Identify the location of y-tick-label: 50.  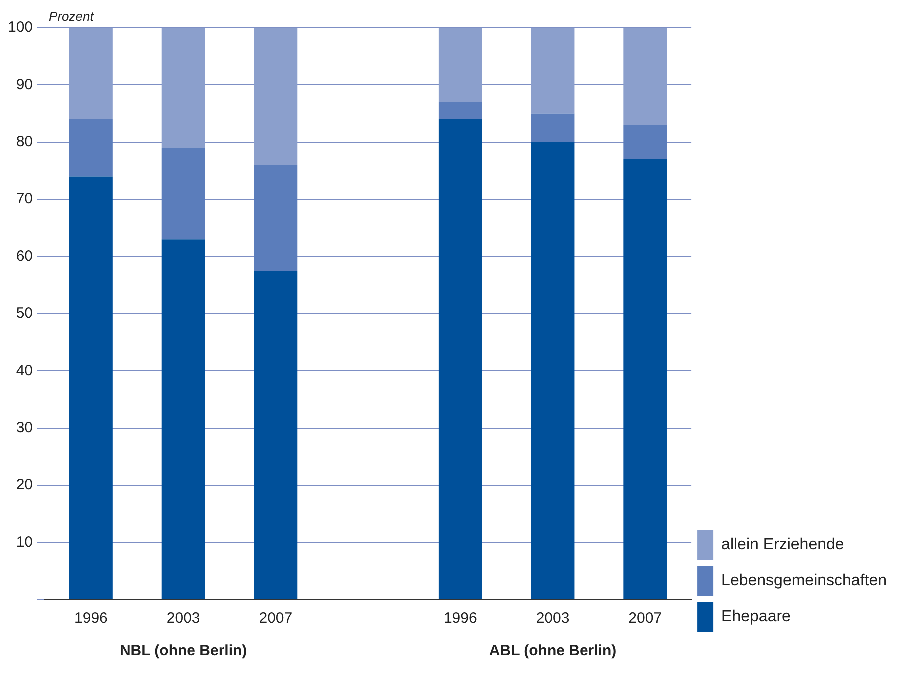
(25, 313).